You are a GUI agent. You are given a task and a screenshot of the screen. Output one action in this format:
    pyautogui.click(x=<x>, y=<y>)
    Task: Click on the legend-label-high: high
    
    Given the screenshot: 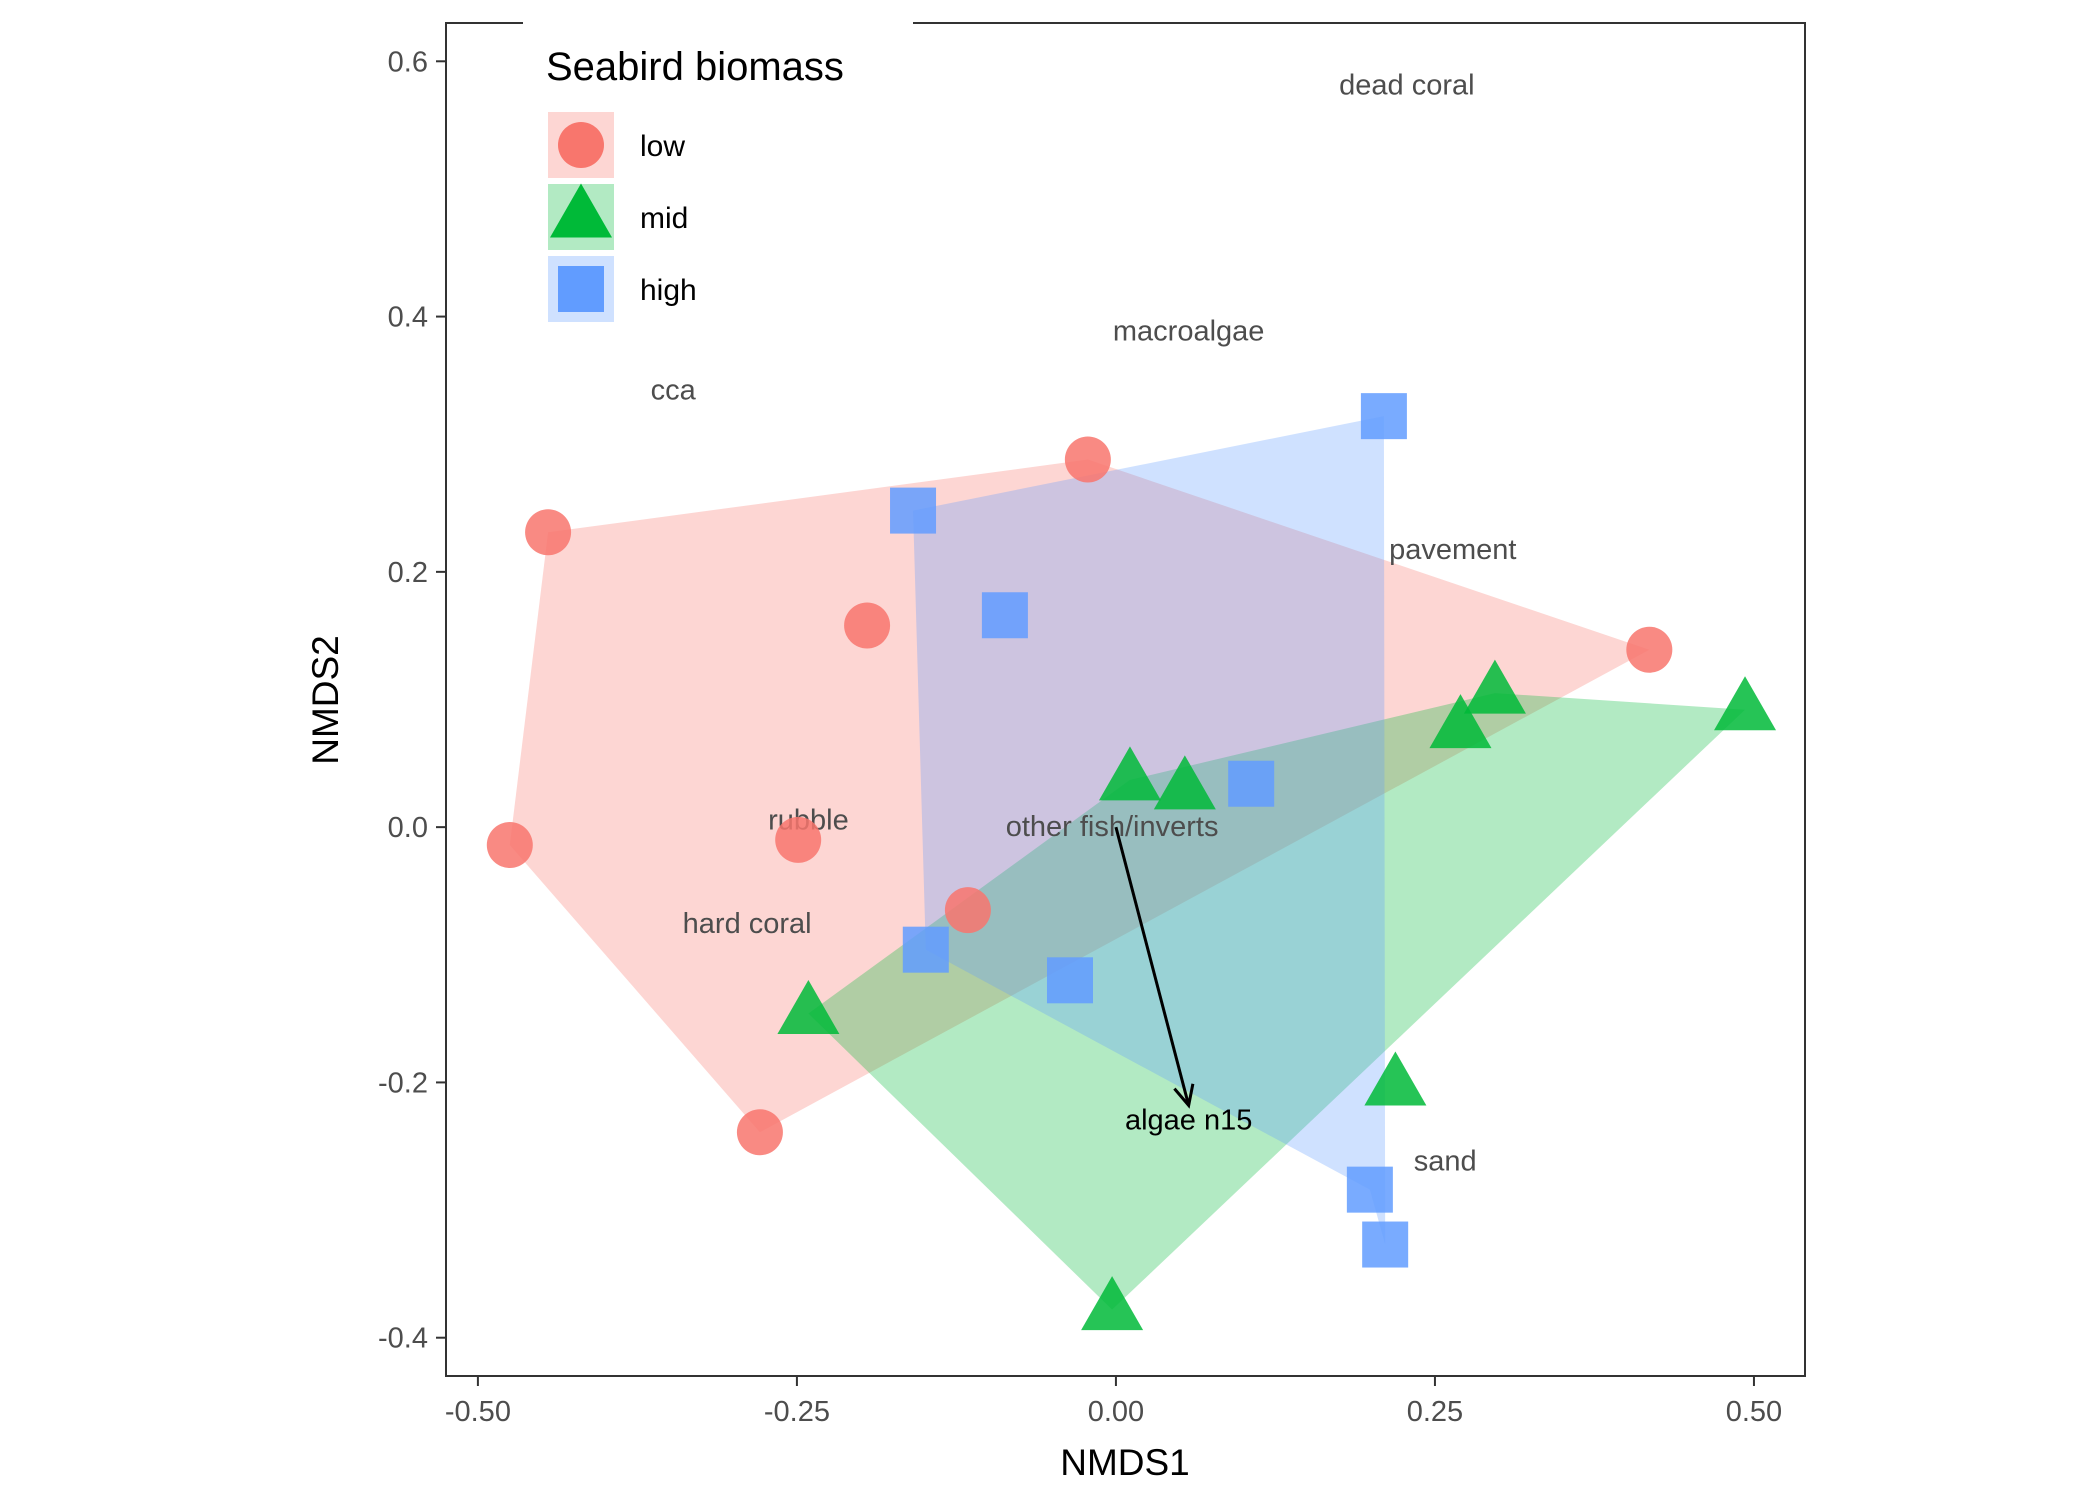 What is the action you would take?
    pyautogui.click(x=668, y=290)
    